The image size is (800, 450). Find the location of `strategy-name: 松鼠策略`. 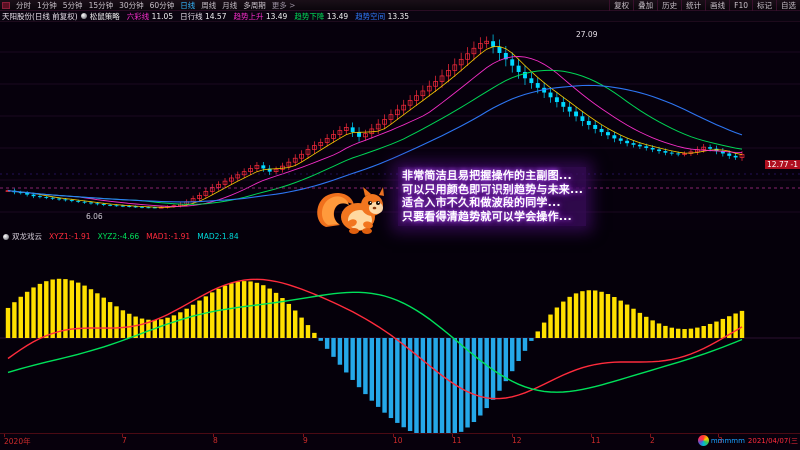

strategy-name: 松鼠策略 is located at coordinates (104, 16).